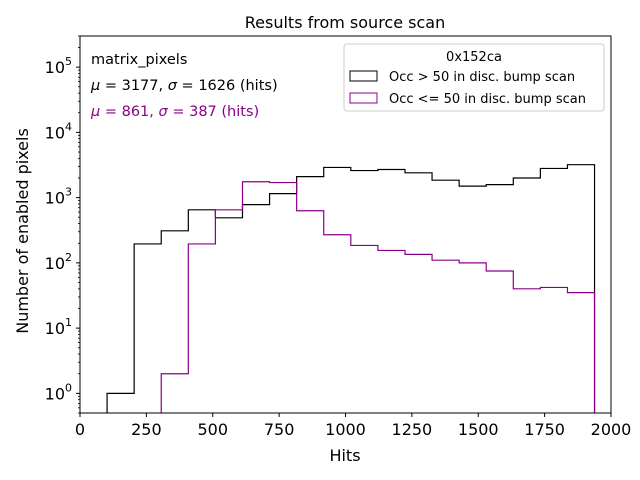 The image size is (640, 480). What do you see at coordinates (279, 429) in the screenshot?
I see `x-tick-label-750: 750` at bounding box center [279, 429].